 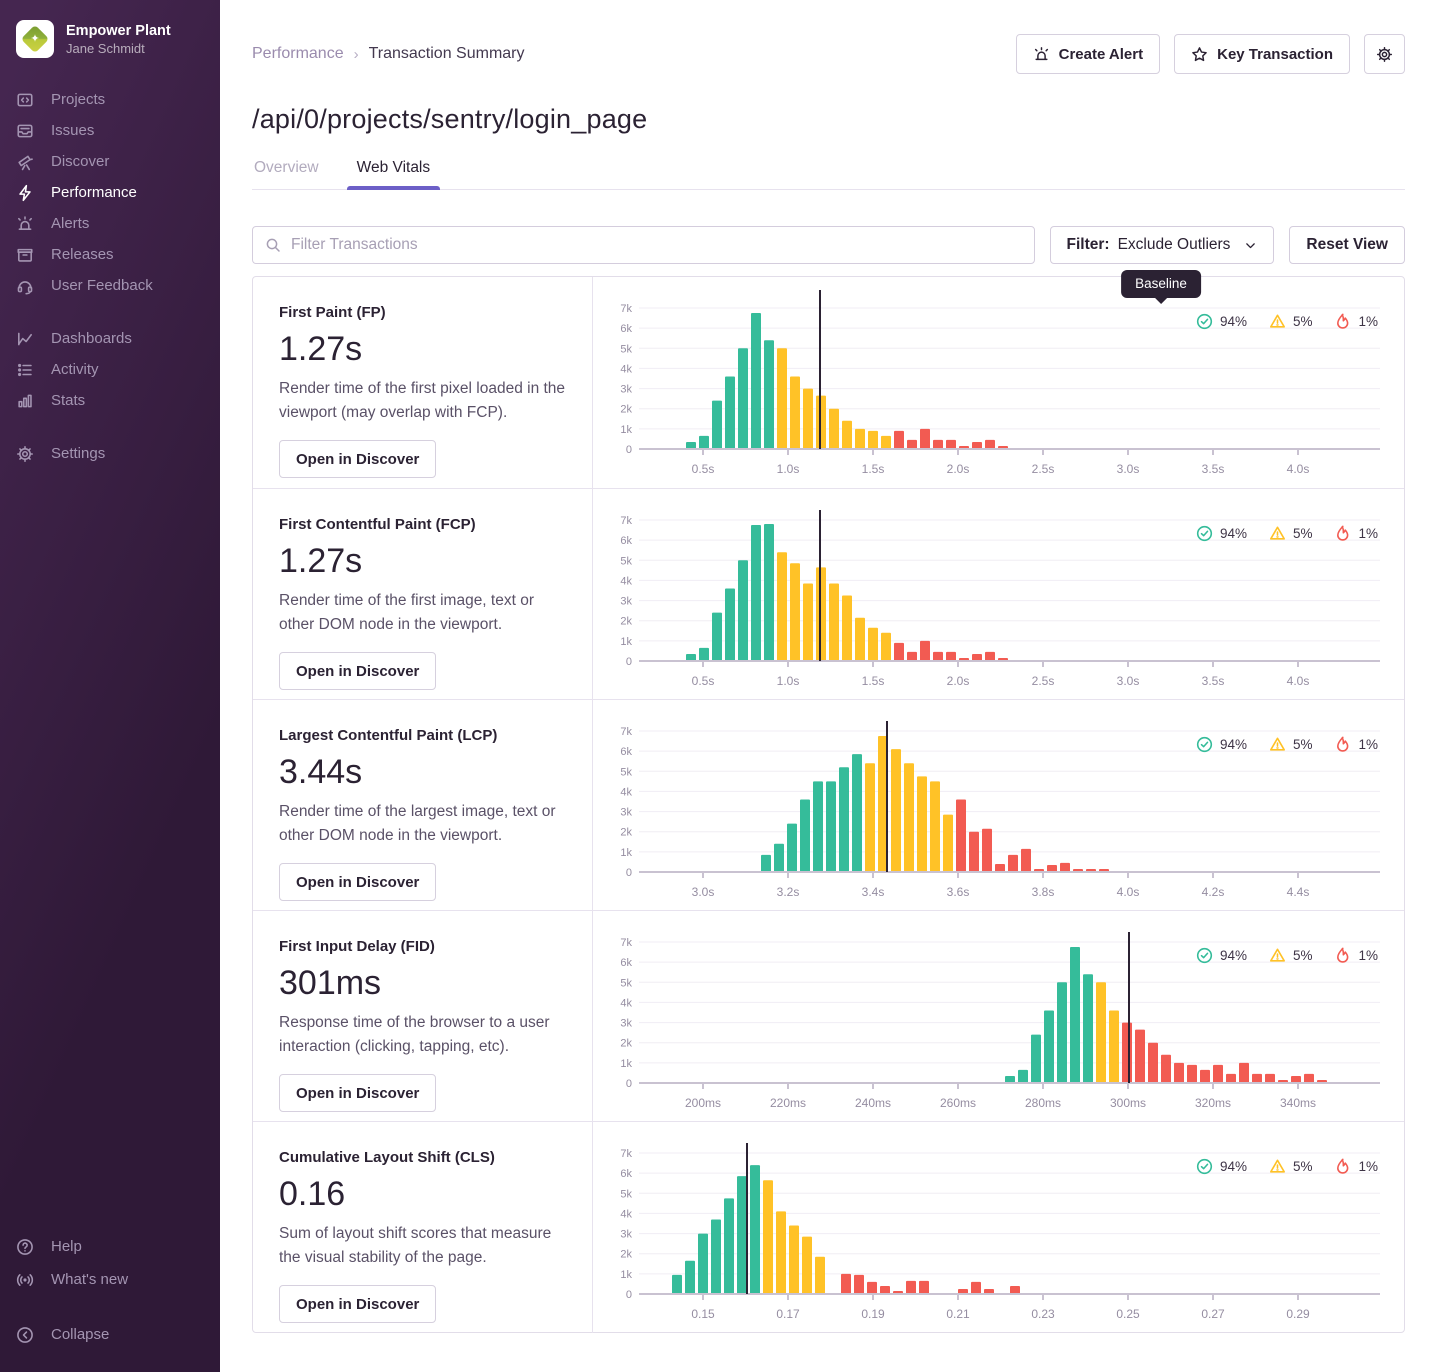 I want to click on svg-text: 0.5s, so click(x=703, y=681).